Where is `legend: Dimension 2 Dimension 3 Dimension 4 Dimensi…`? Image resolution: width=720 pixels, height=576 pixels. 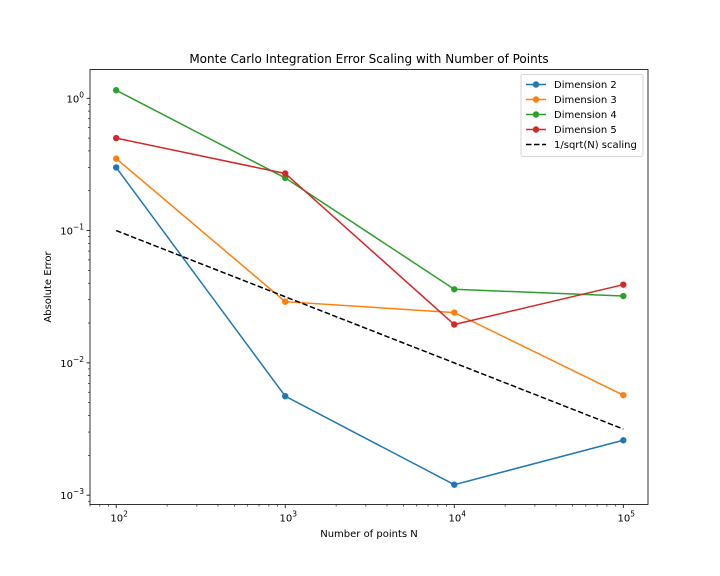 legend: Dimension 2 Dimension 3 Dimension 4 Dimensi… is located at coordinates (582, 115).